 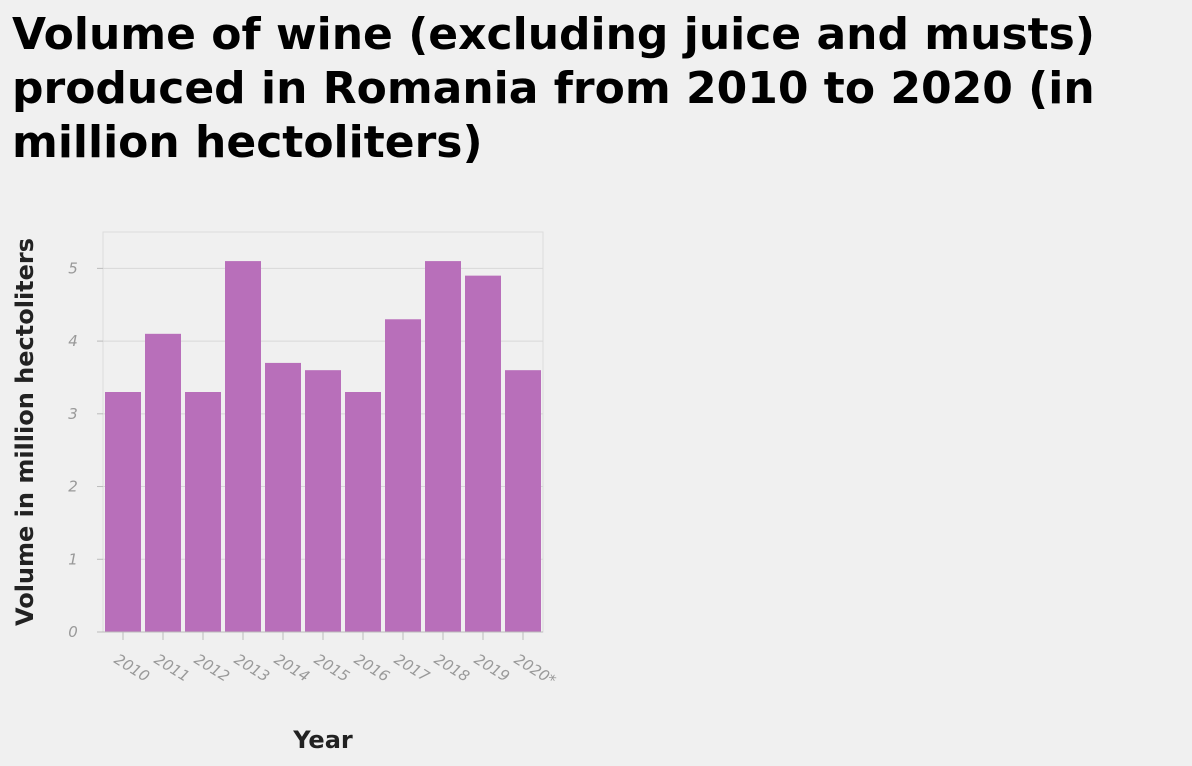 I want to click on y-tick-label: 1, so click(x=73, y=559).